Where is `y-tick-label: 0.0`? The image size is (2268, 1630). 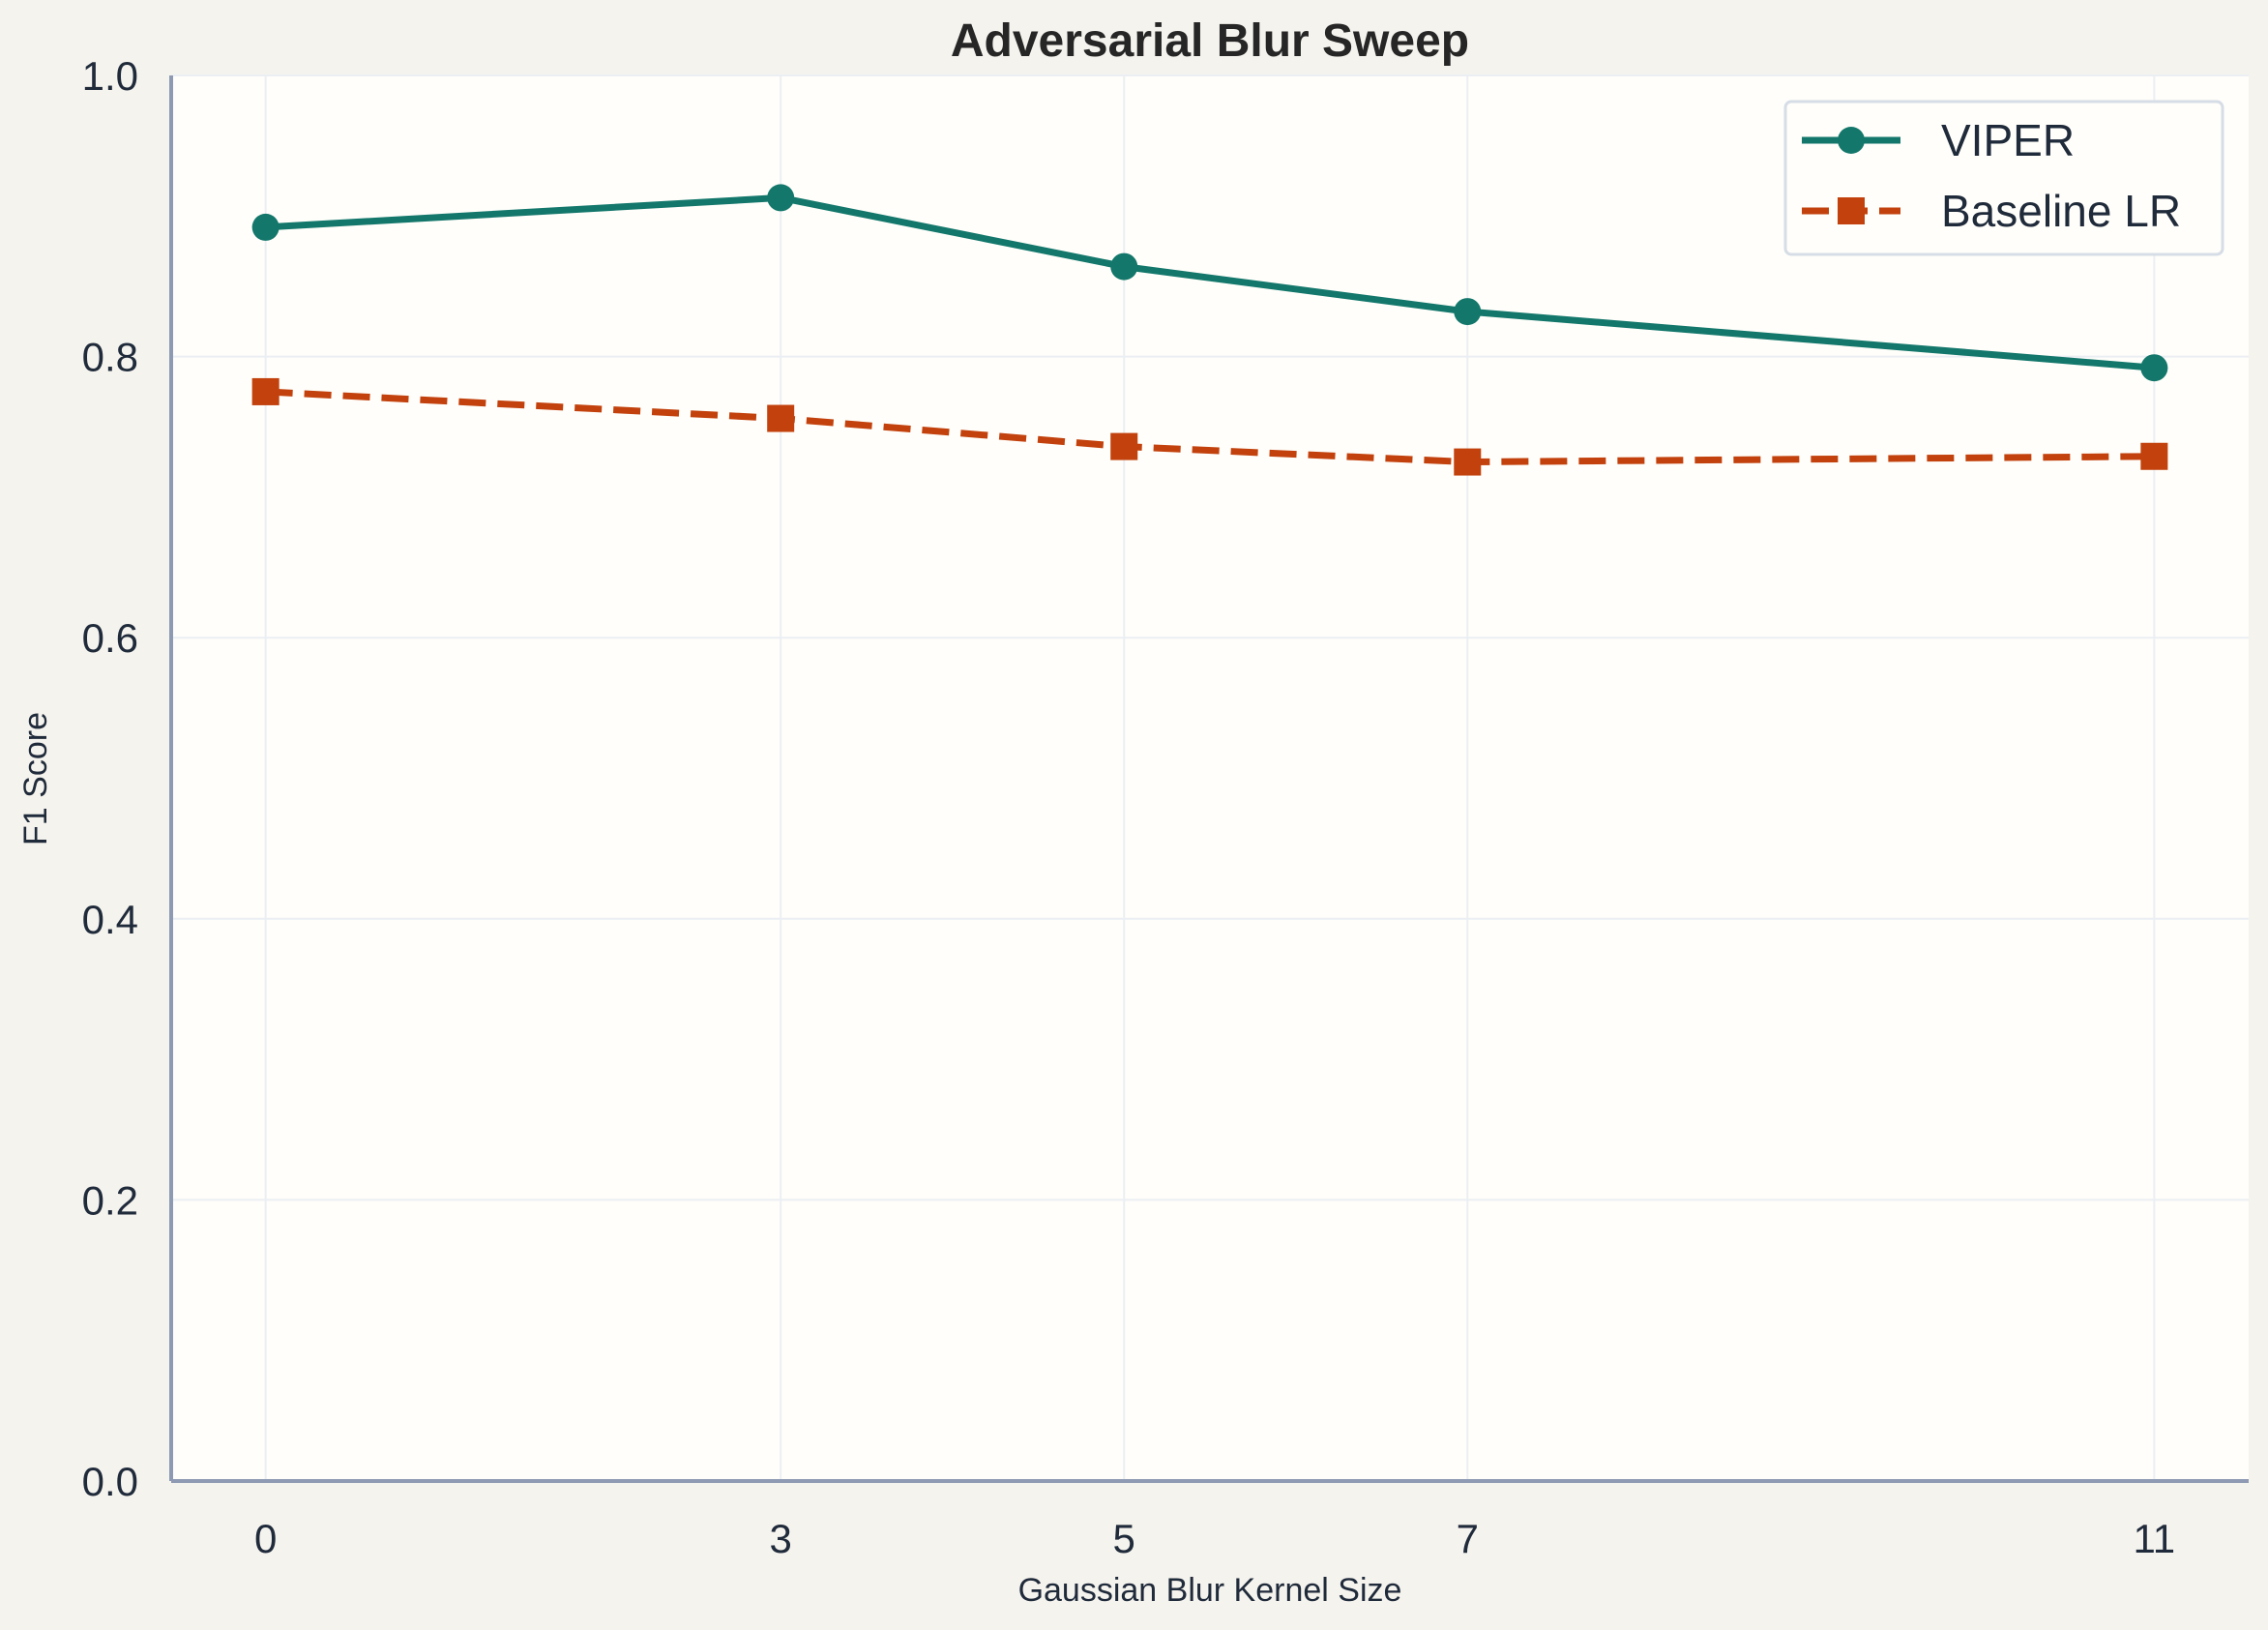
y-tick-label: 0.0 is located at coordinates (110, 1481).